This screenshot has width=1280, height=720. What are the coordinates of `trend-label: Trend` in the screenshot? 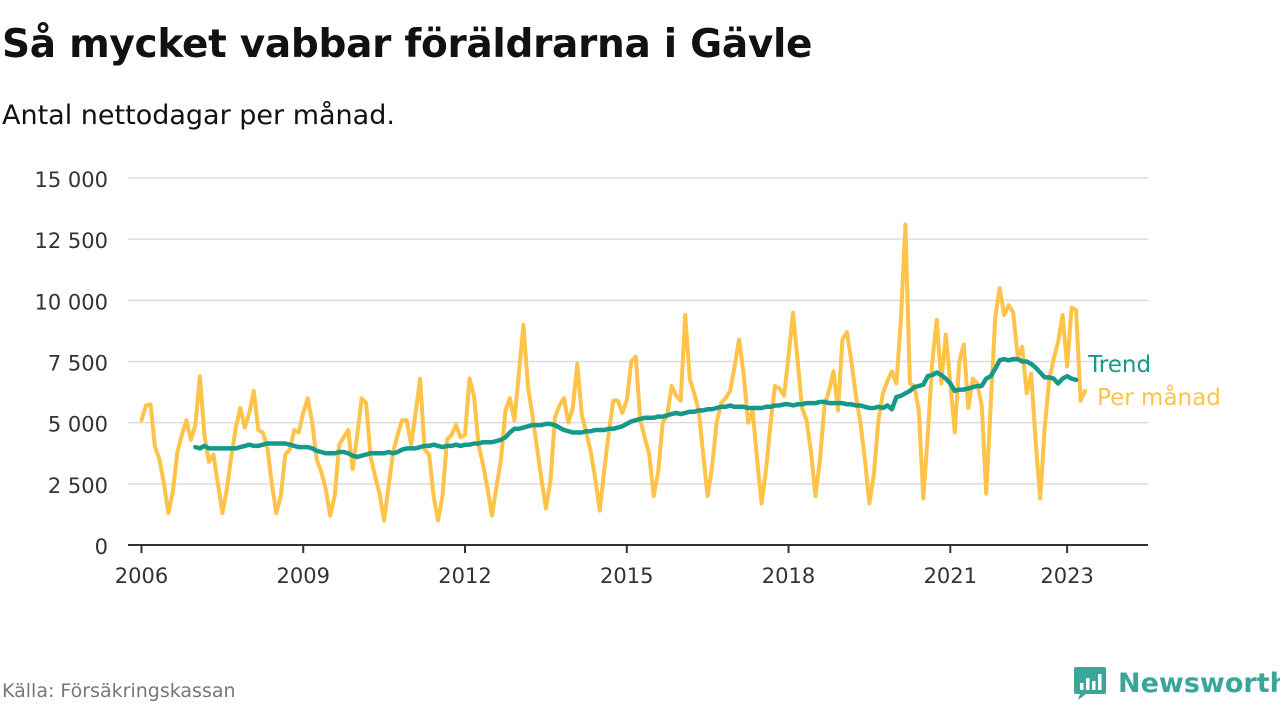 It's located at (1119, 365).